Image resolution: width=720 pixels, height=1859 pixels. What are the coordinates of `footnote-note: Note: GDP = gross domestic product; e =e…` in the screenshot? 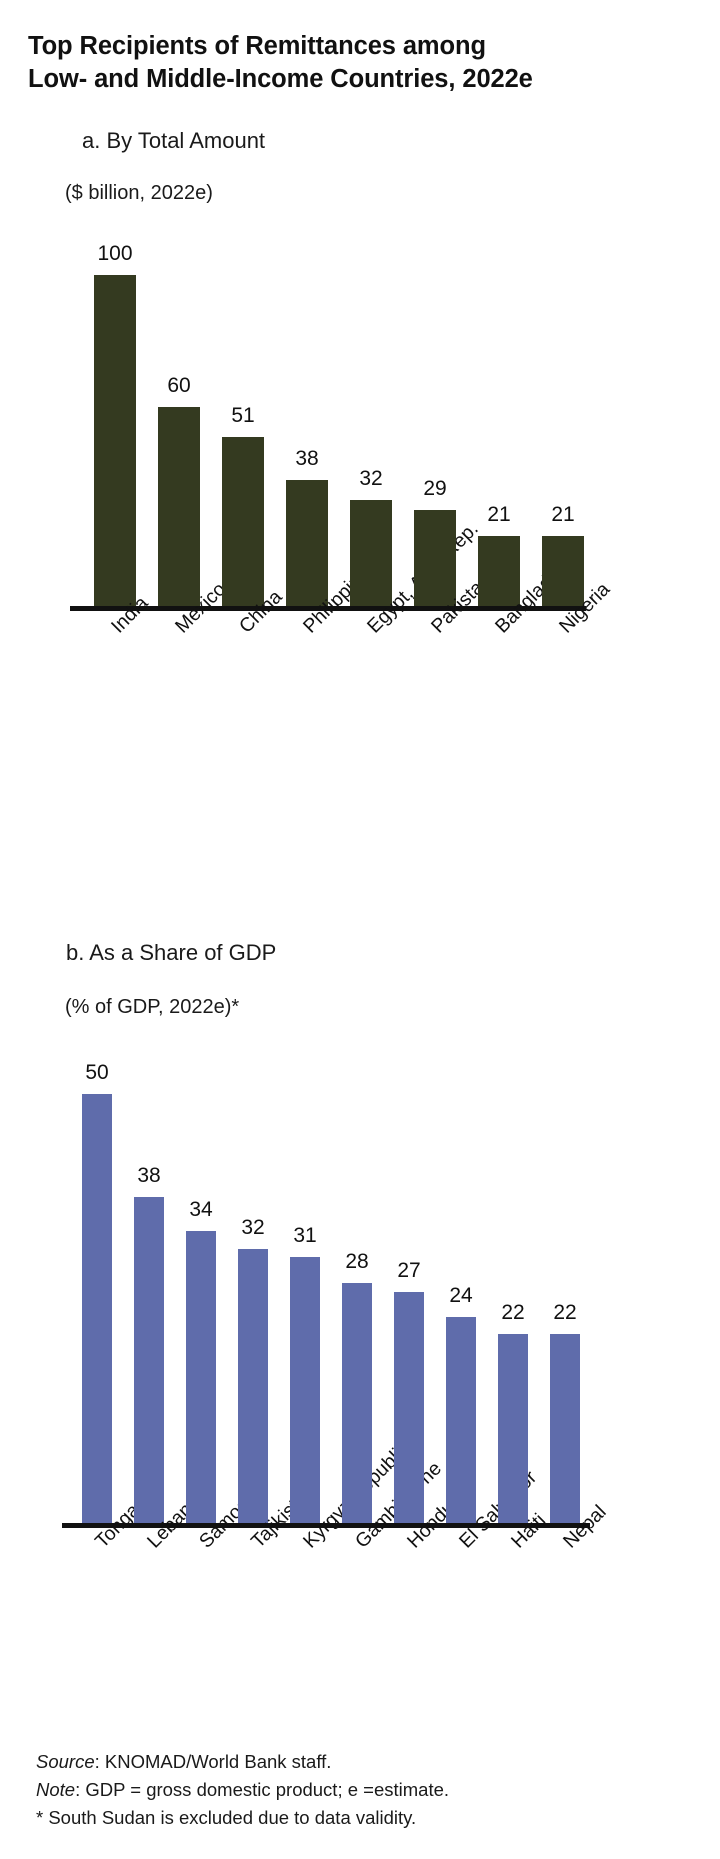 It's located at (366, 1790).